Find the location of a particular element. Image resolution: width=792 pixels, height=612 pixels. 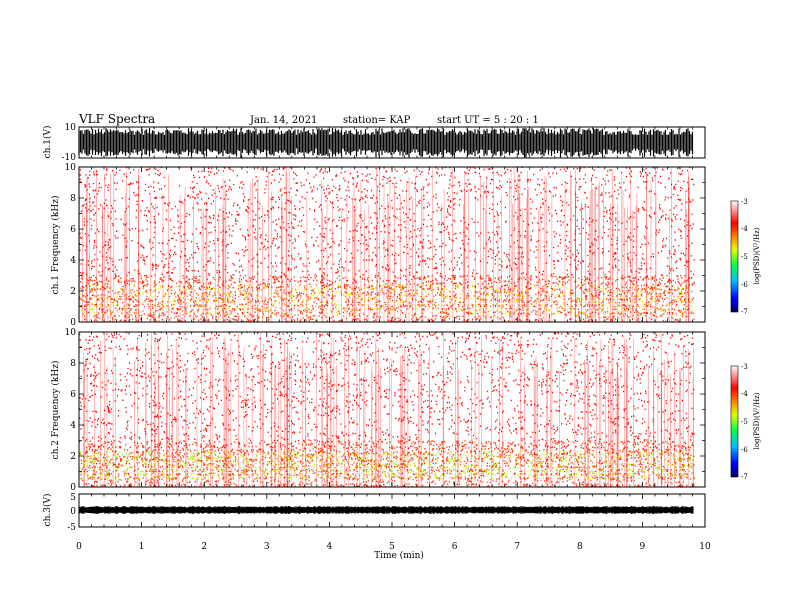

ch1-freq-ylabel: ch.1 Frequency (kHz) is located at coordinates (55, 245).